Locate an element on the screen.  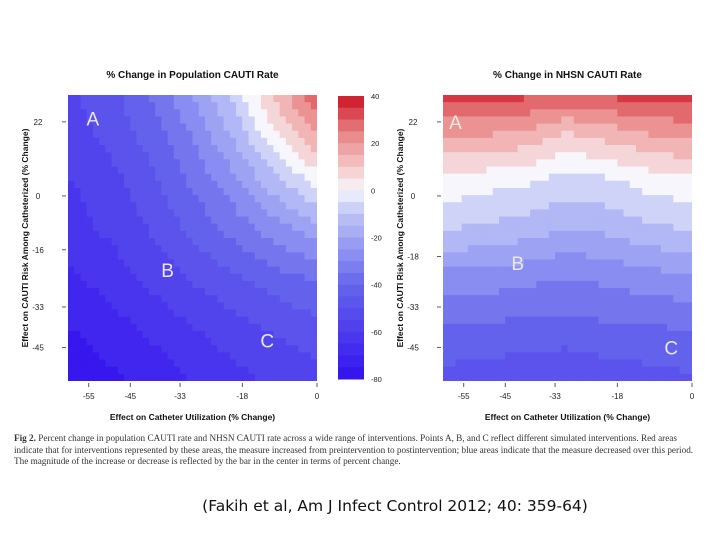
point-label-a: A is located at coordinates (93, 120).